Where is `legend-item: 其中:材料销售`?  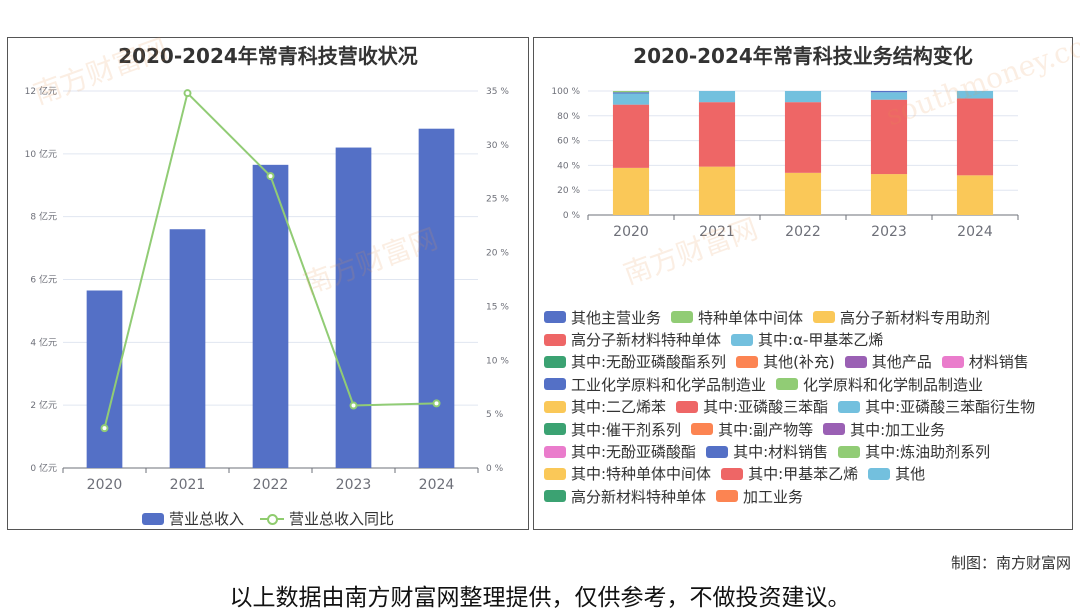
legend-item: 其中:材料销售 is located at coordinates (767, 451).